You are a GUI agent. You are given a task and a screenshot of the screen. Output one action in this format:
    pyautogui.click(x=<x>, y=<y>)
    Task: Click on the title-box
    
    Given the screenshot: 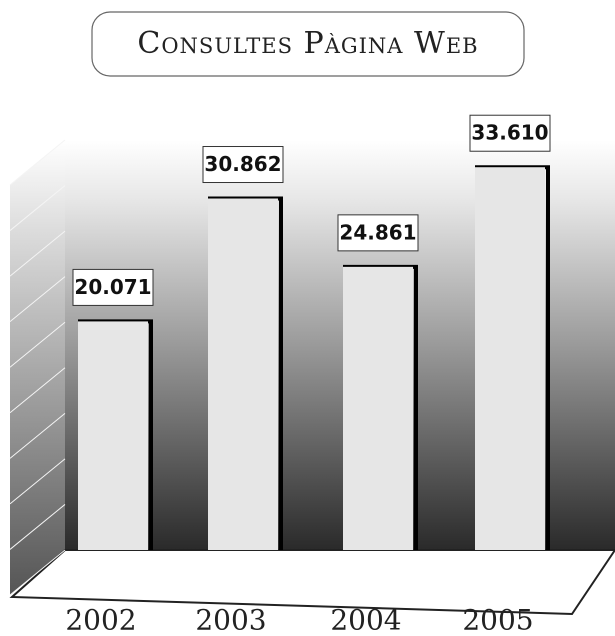 What is the action you would take?
    pyautogui.click(x=308, y=44)
    